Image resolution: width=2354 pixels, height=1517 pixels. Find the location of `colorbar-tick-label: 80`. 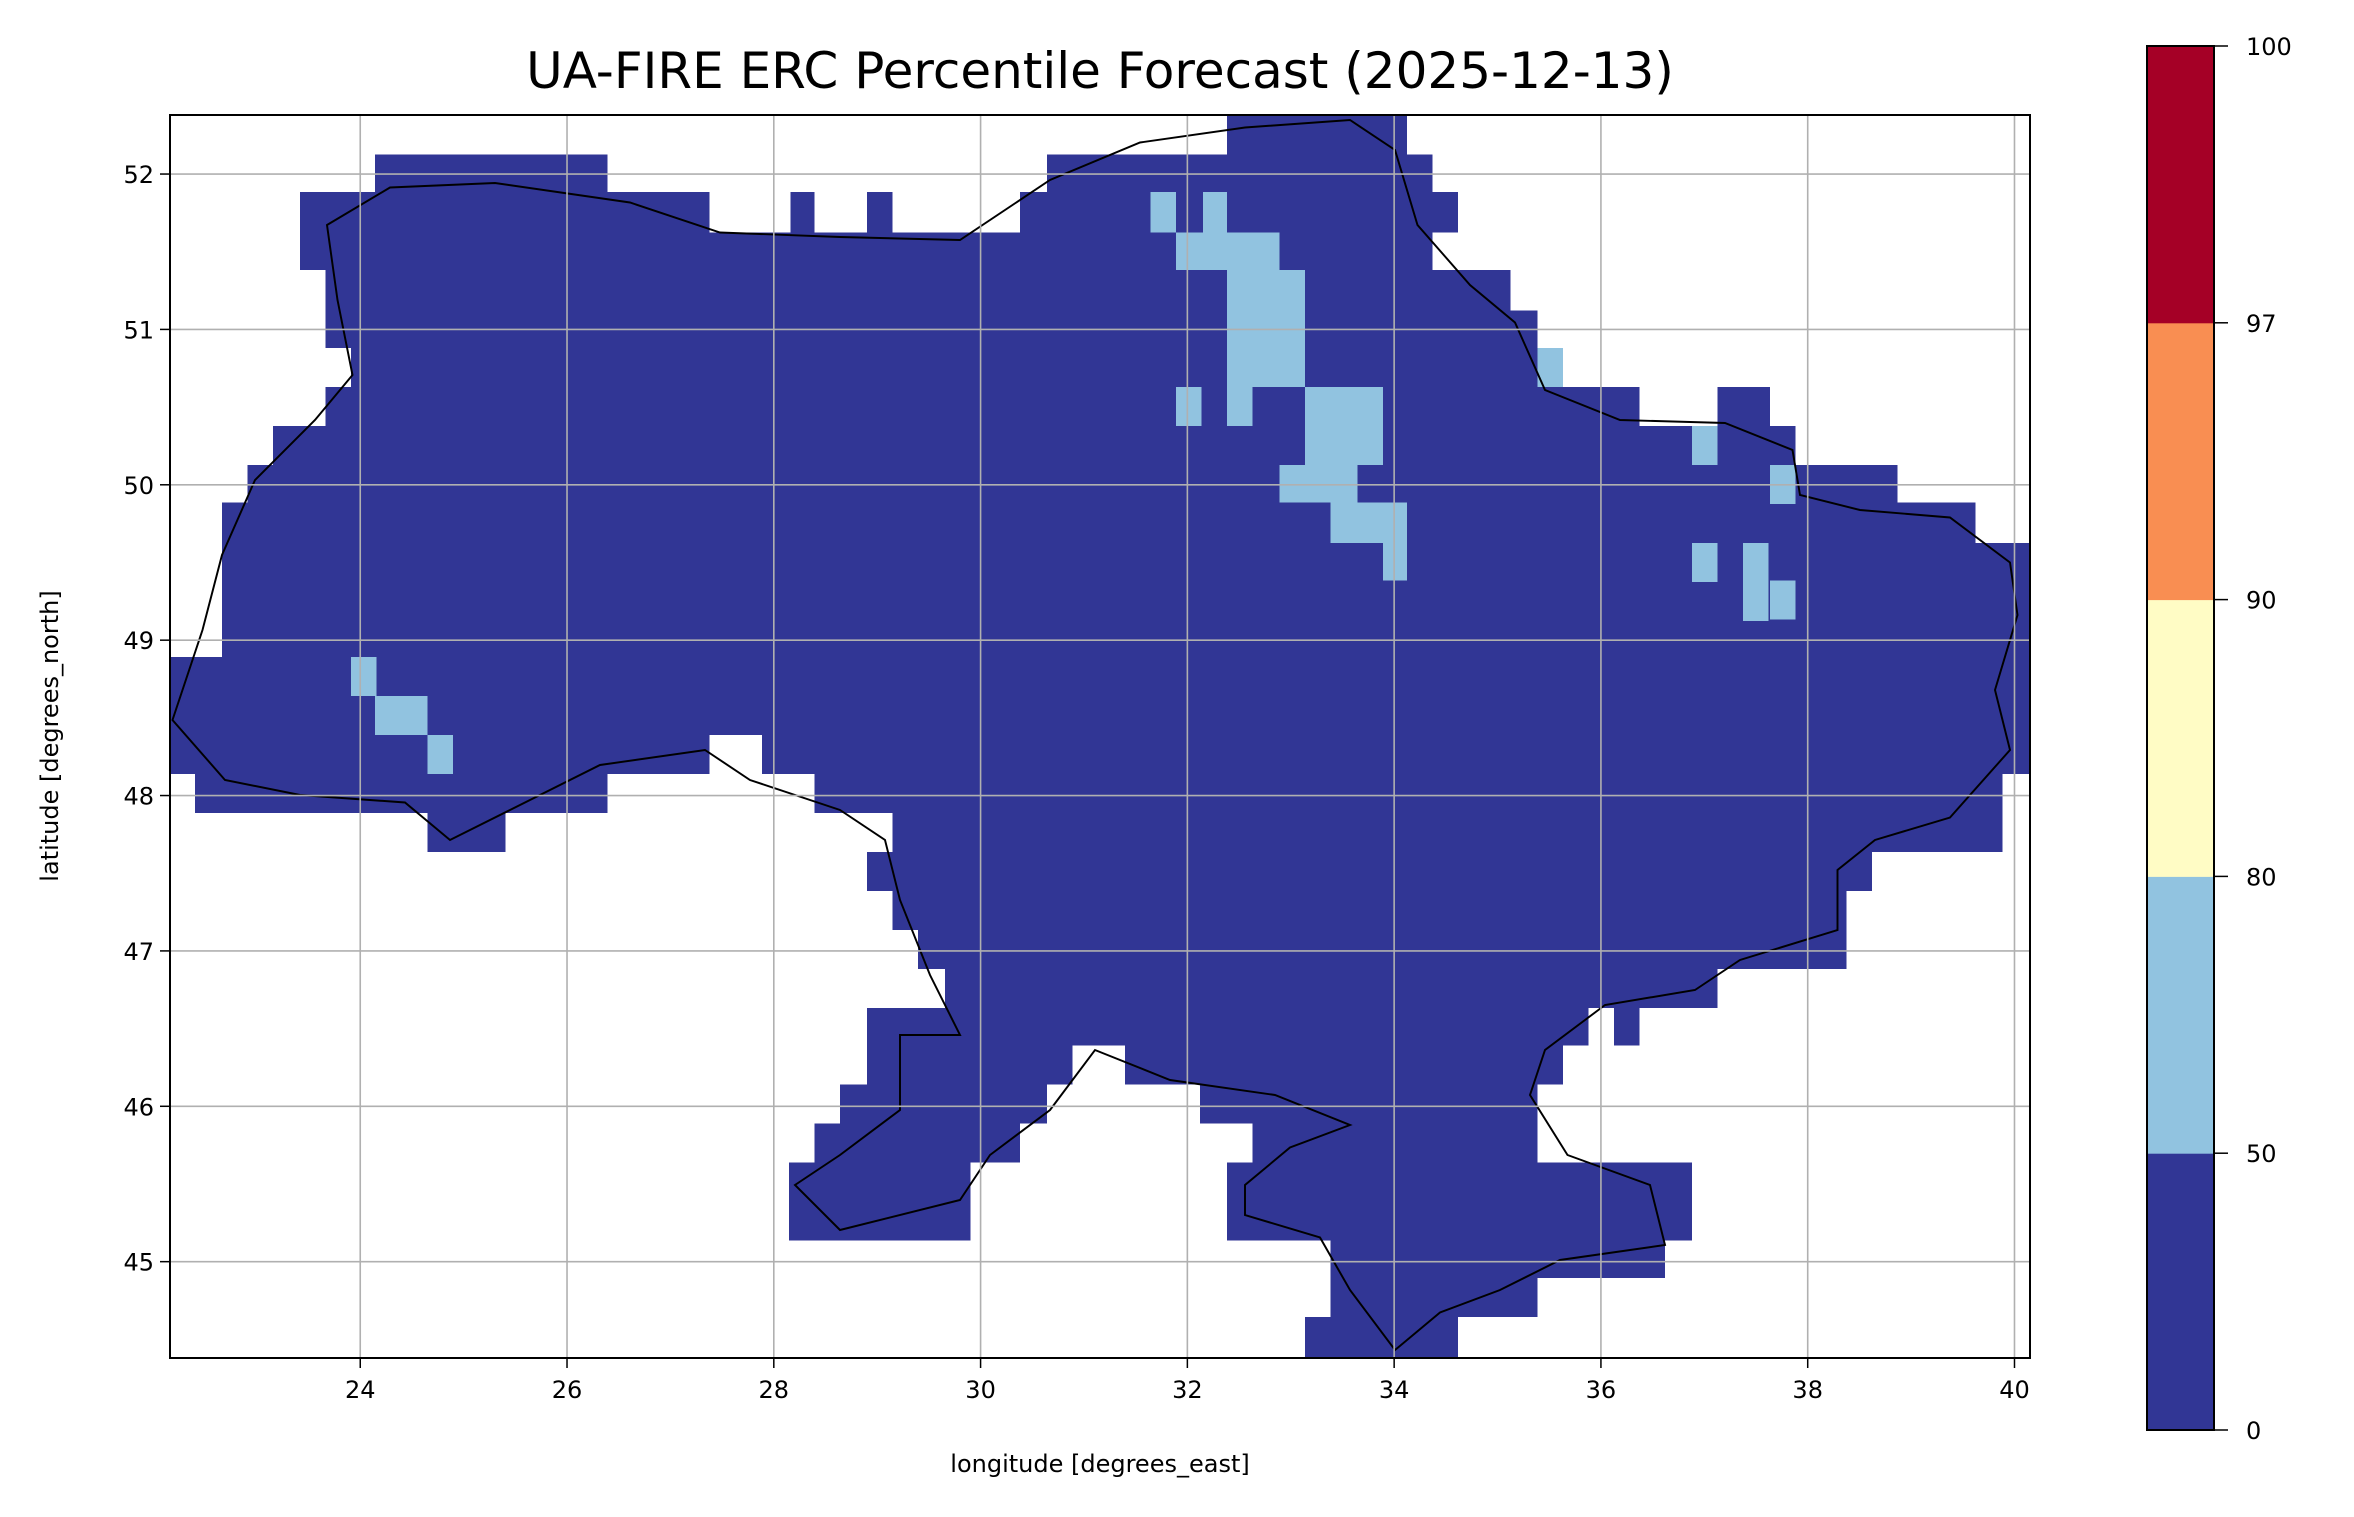

colorbar-tick-label: 80 is located at coordinates (2261, 877).